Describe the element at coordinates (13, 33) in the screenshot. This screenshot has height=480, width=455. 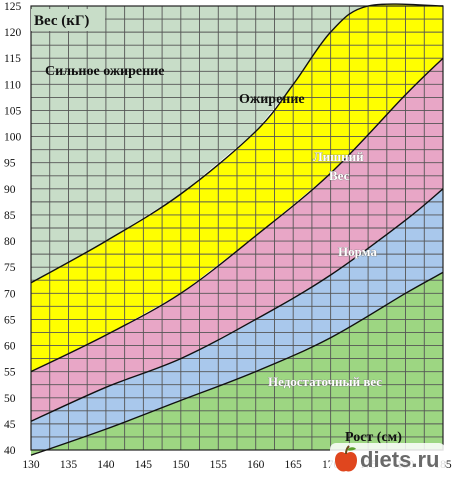
I see `y-tick-label: 120` at that location.